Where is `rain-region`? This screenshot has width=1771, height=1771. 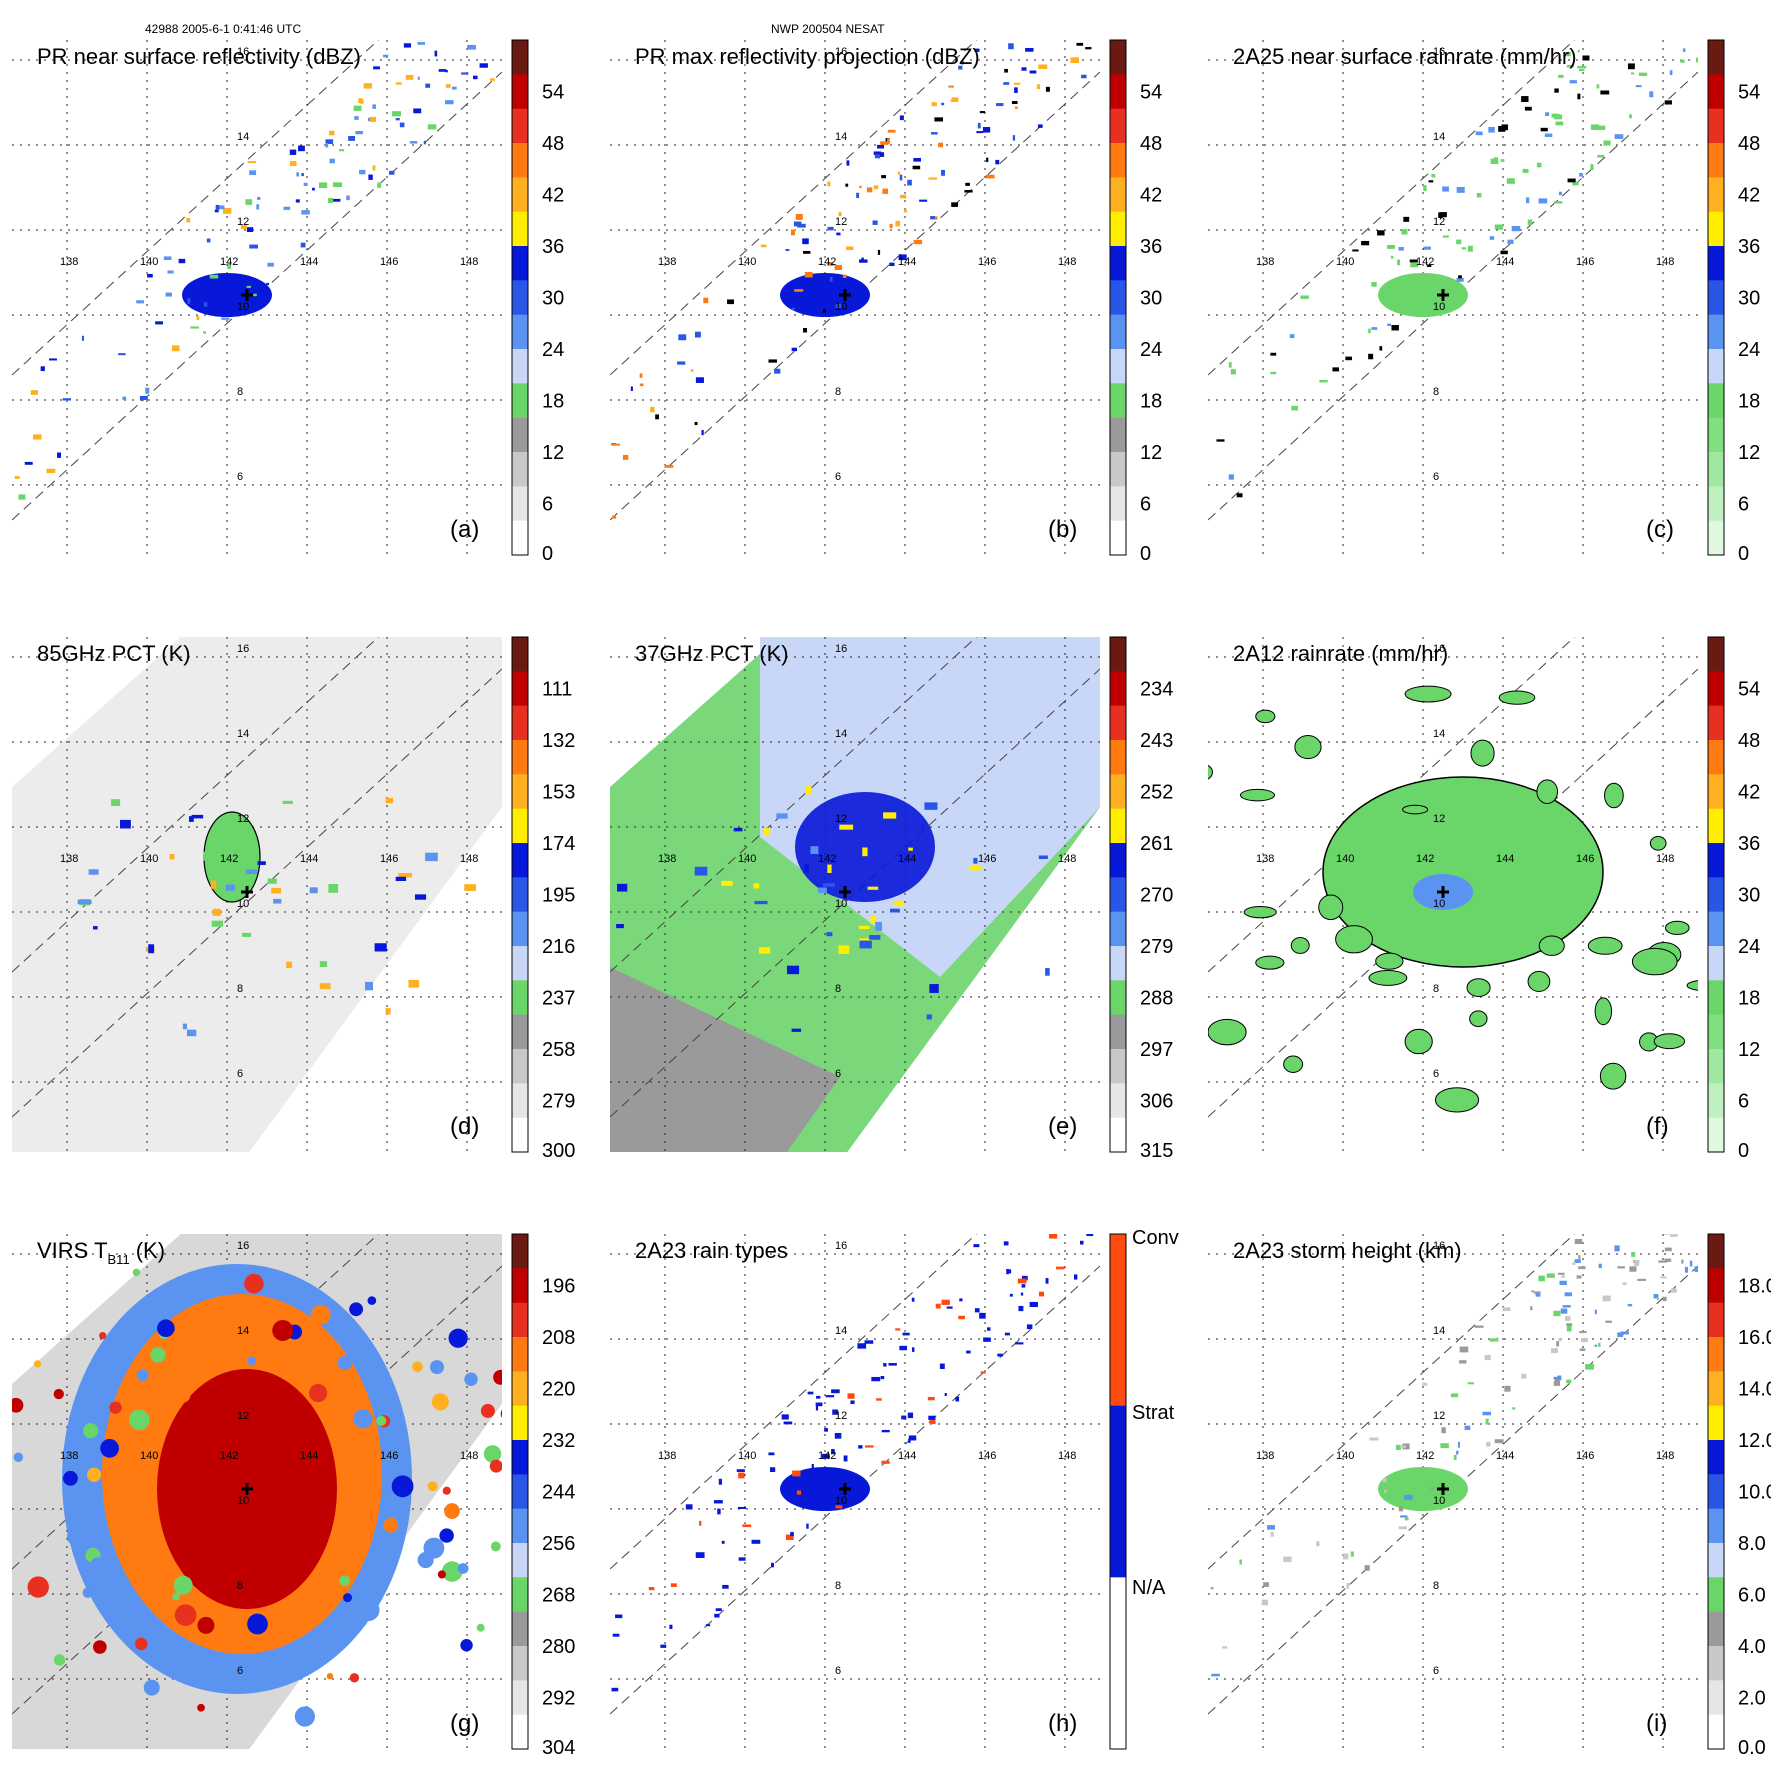
rain-region is located at coordinates (1463, 872).